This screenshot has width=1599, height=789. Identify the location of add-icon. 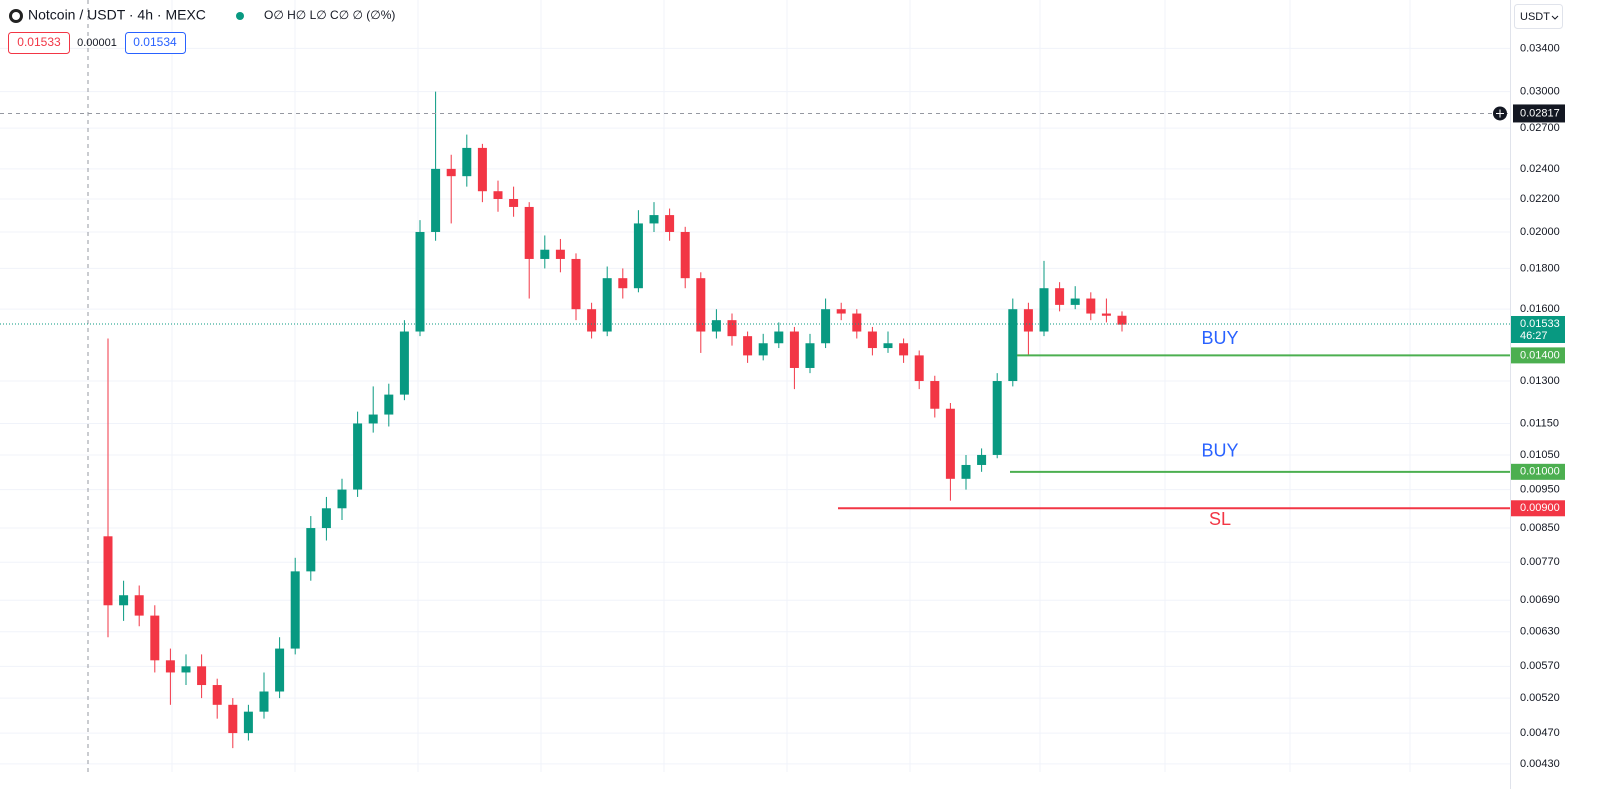
(1500, 113).